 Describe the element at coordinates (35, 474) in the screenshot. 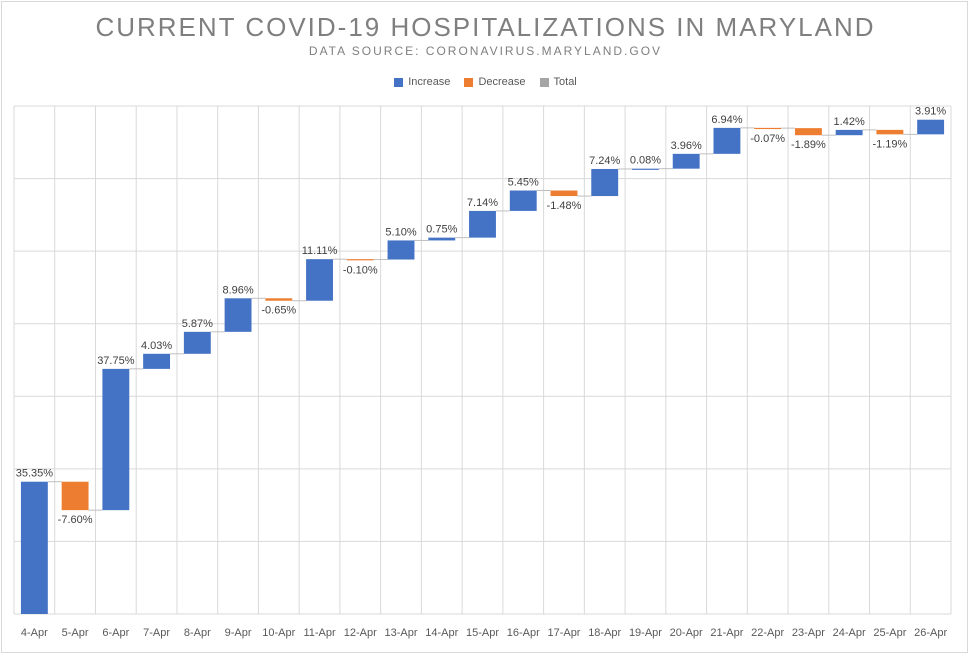

I see `data-label: 35.35%` at that location.